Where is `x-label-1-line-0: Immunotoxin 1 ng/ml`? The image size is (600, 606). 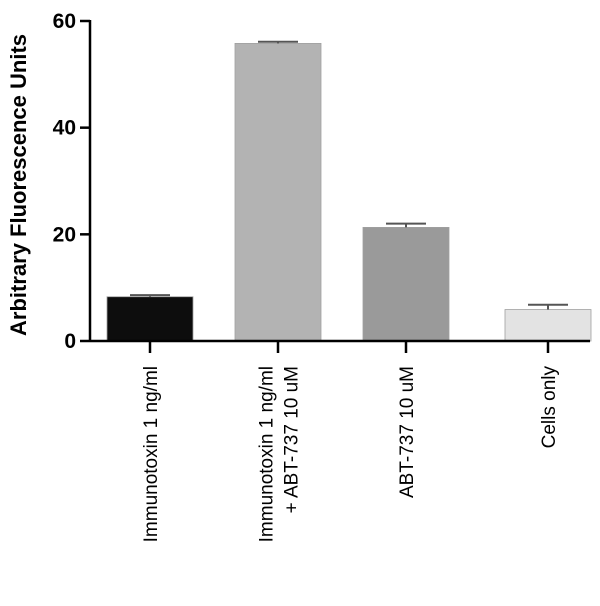 x-label-1-line-0: Immunotoxin 1 ng/ml is located at coordinates (267, 454).